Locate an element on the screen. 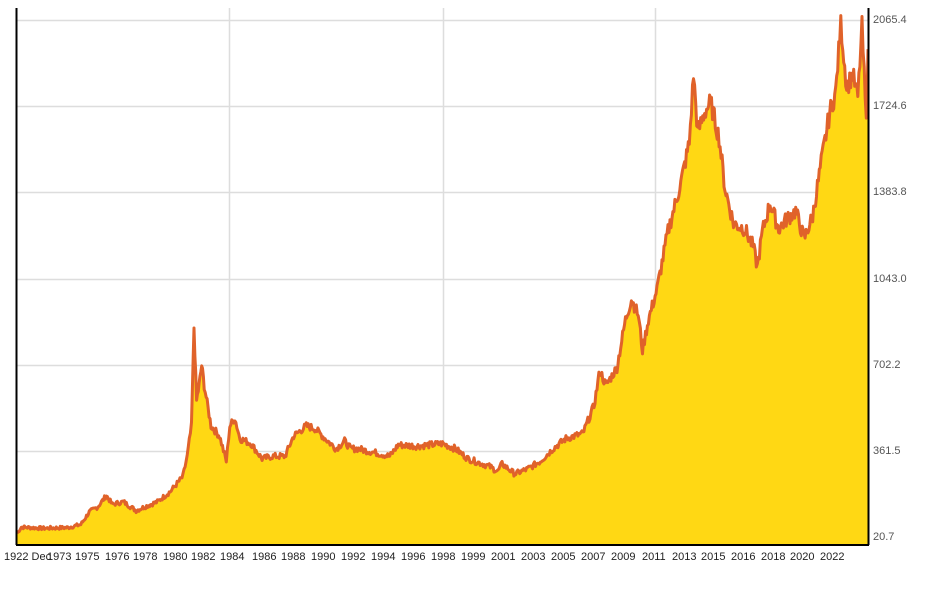 This screenshot has width=940, height=593. x-tick-label: 2007 is located at coordinates (593, 557).